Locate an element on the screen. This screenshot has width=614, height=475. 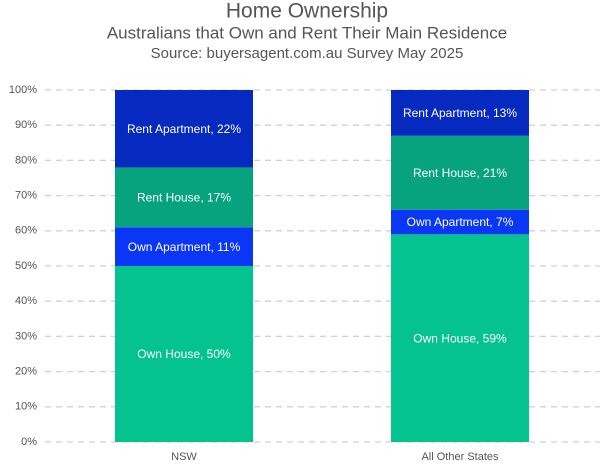
data-label: Own House, 59% is located at coordinates (460, 338).